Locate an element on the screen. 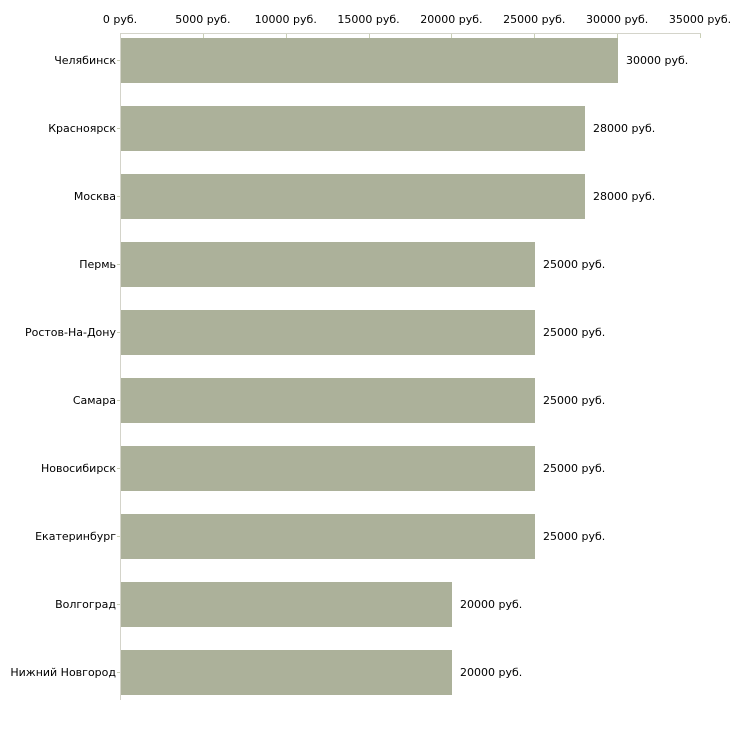 The width and height of the screenshot is (730, 730). category-label: Москва is located at coordinates (94, 196).